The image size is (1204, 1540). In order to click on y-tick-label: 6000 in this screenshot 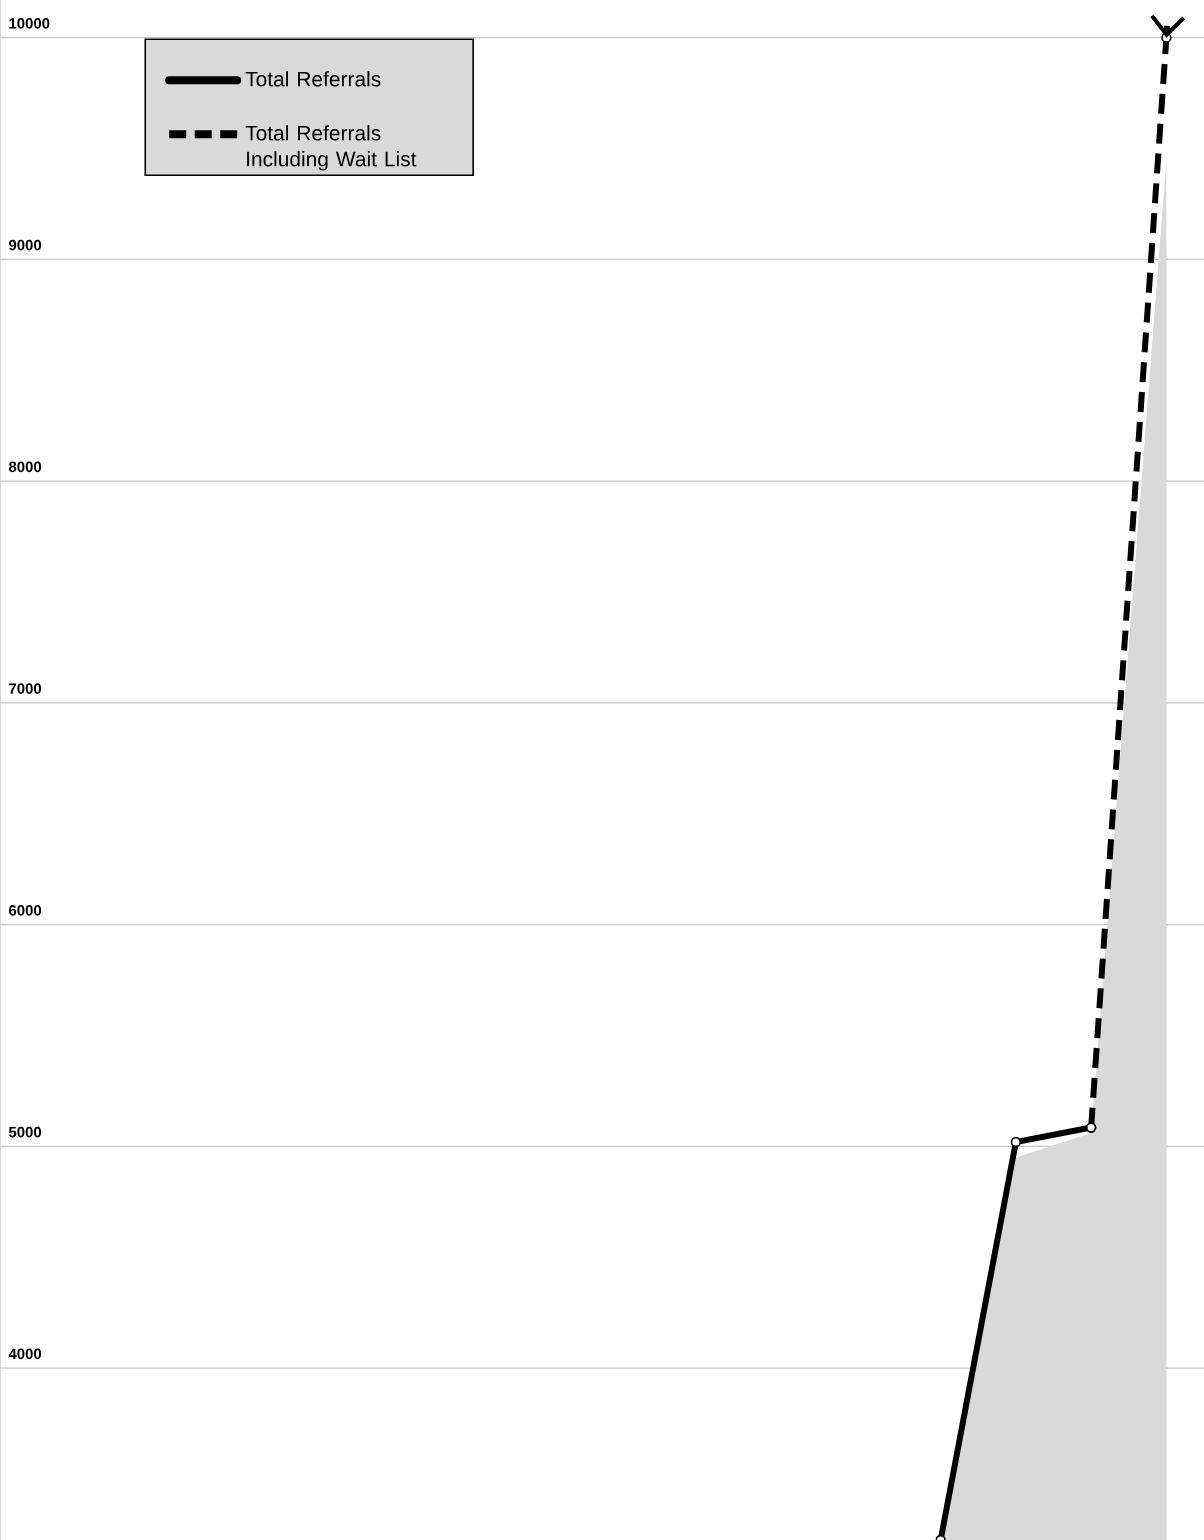, I will do `click(25, 910)`.